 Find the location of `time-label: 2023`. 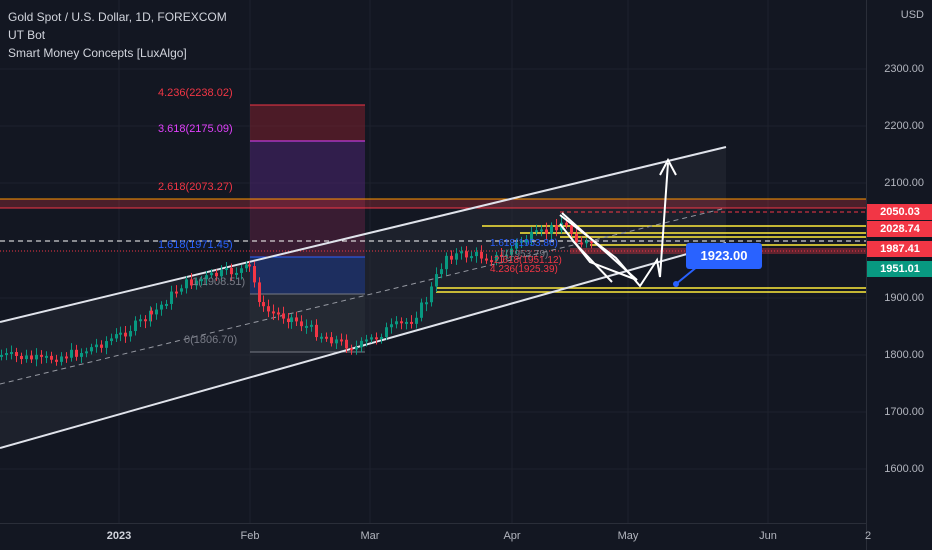

time-label: 2023 is located at coordinates (119, 536).